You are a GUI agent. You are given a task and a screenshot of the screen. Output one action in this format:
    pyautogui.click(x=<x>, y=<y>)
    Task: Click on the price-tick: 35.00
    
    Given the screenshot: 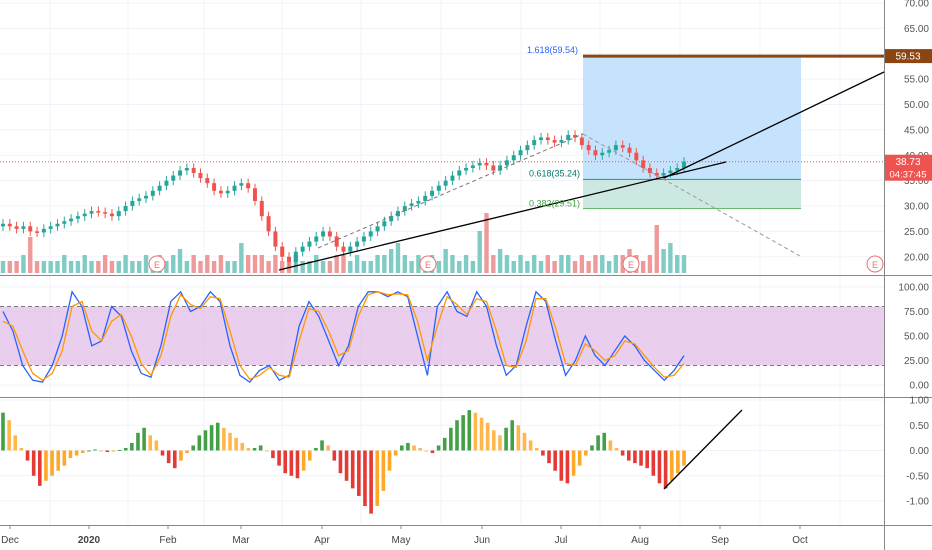 What is the action you would take?
    pyautogui.click(x=916, y=181)
    